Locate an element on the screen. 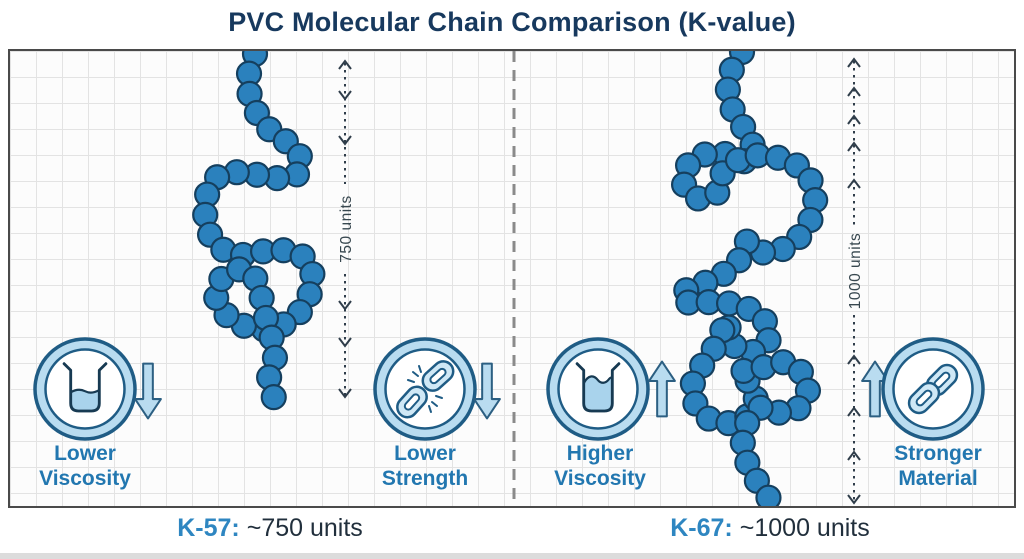 The width and height of the screenshot is (1024, 559). dimension-label-left: 750 units is located at coordinates (346, 228).